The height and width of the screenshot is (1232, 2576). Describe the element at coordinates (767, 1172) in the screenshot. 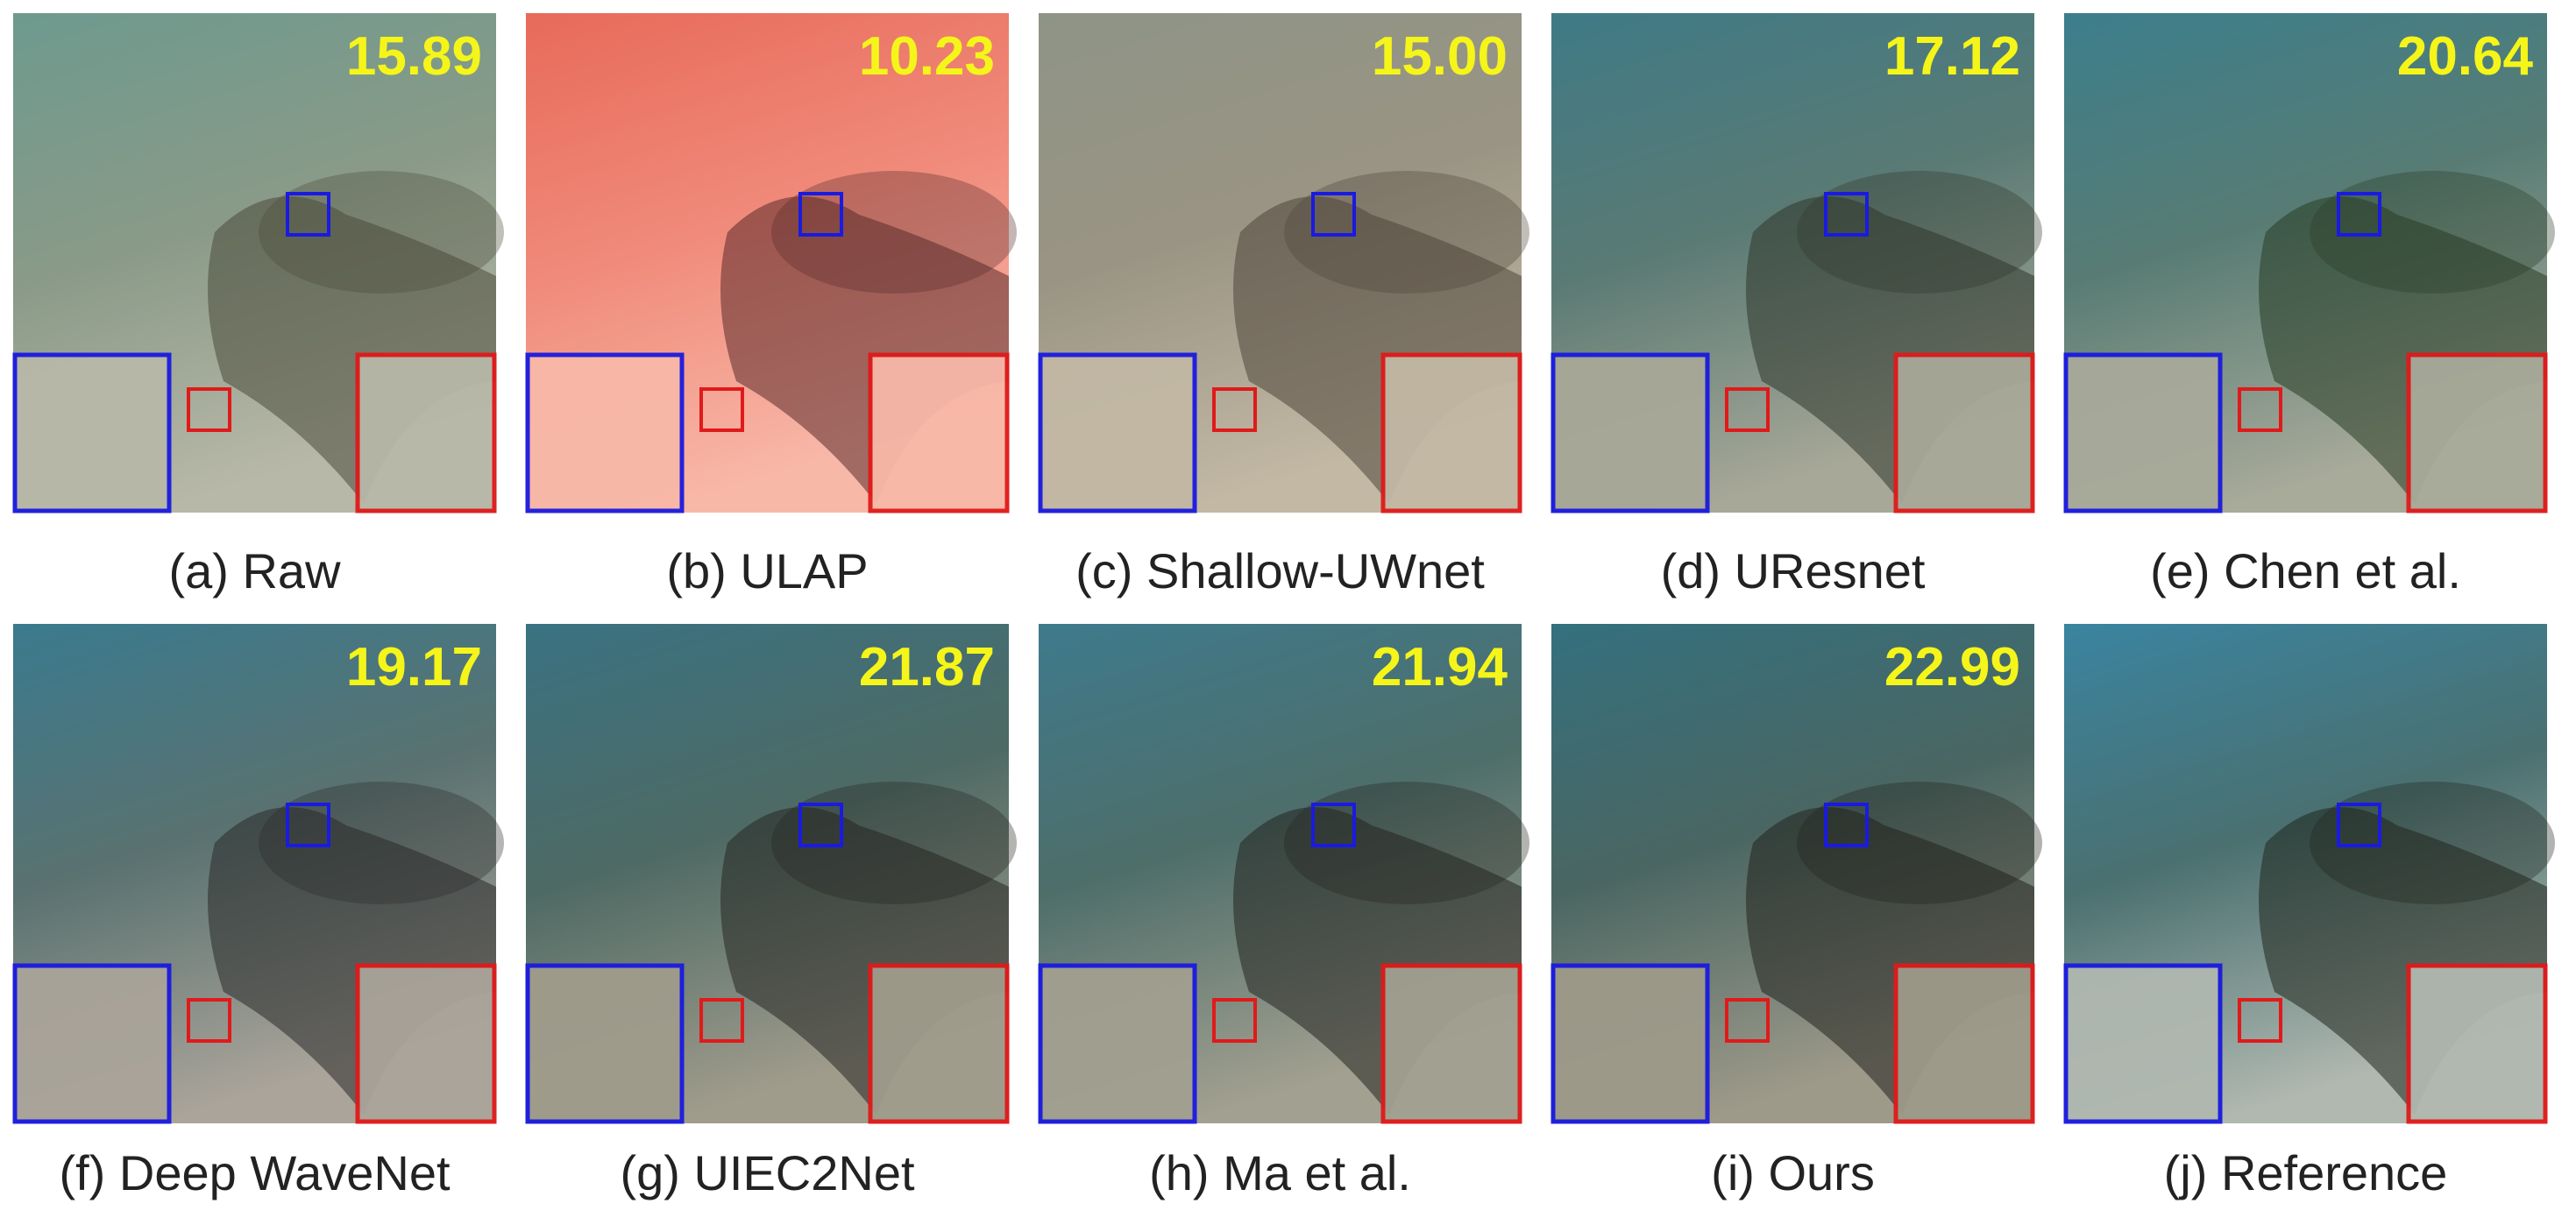

I see `caption: (g) UIEC2Net` at that location.